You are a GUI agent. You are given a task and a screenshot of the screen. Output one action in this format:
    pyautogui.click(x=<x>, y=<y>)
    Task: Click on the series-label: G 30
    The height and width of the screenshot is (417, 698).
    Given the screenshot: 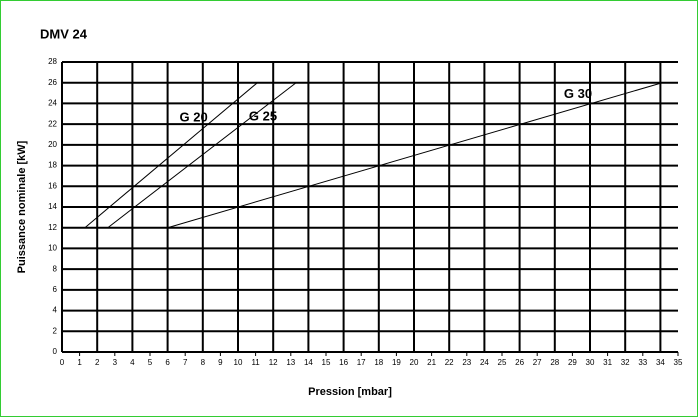 What is the action you would take?
    pyautogui.click(x=578, y=93)
    